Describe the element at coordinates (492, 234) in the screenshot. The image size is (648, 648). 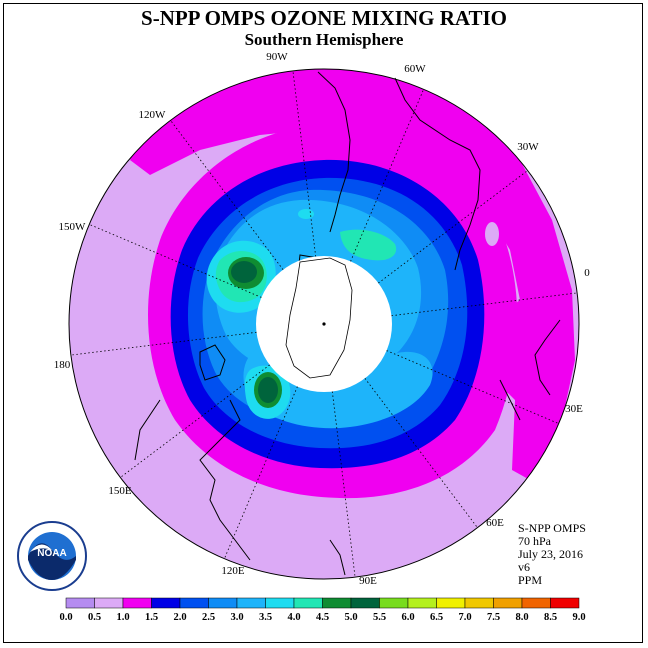
I see `ozone-patch-0.5` at that location.